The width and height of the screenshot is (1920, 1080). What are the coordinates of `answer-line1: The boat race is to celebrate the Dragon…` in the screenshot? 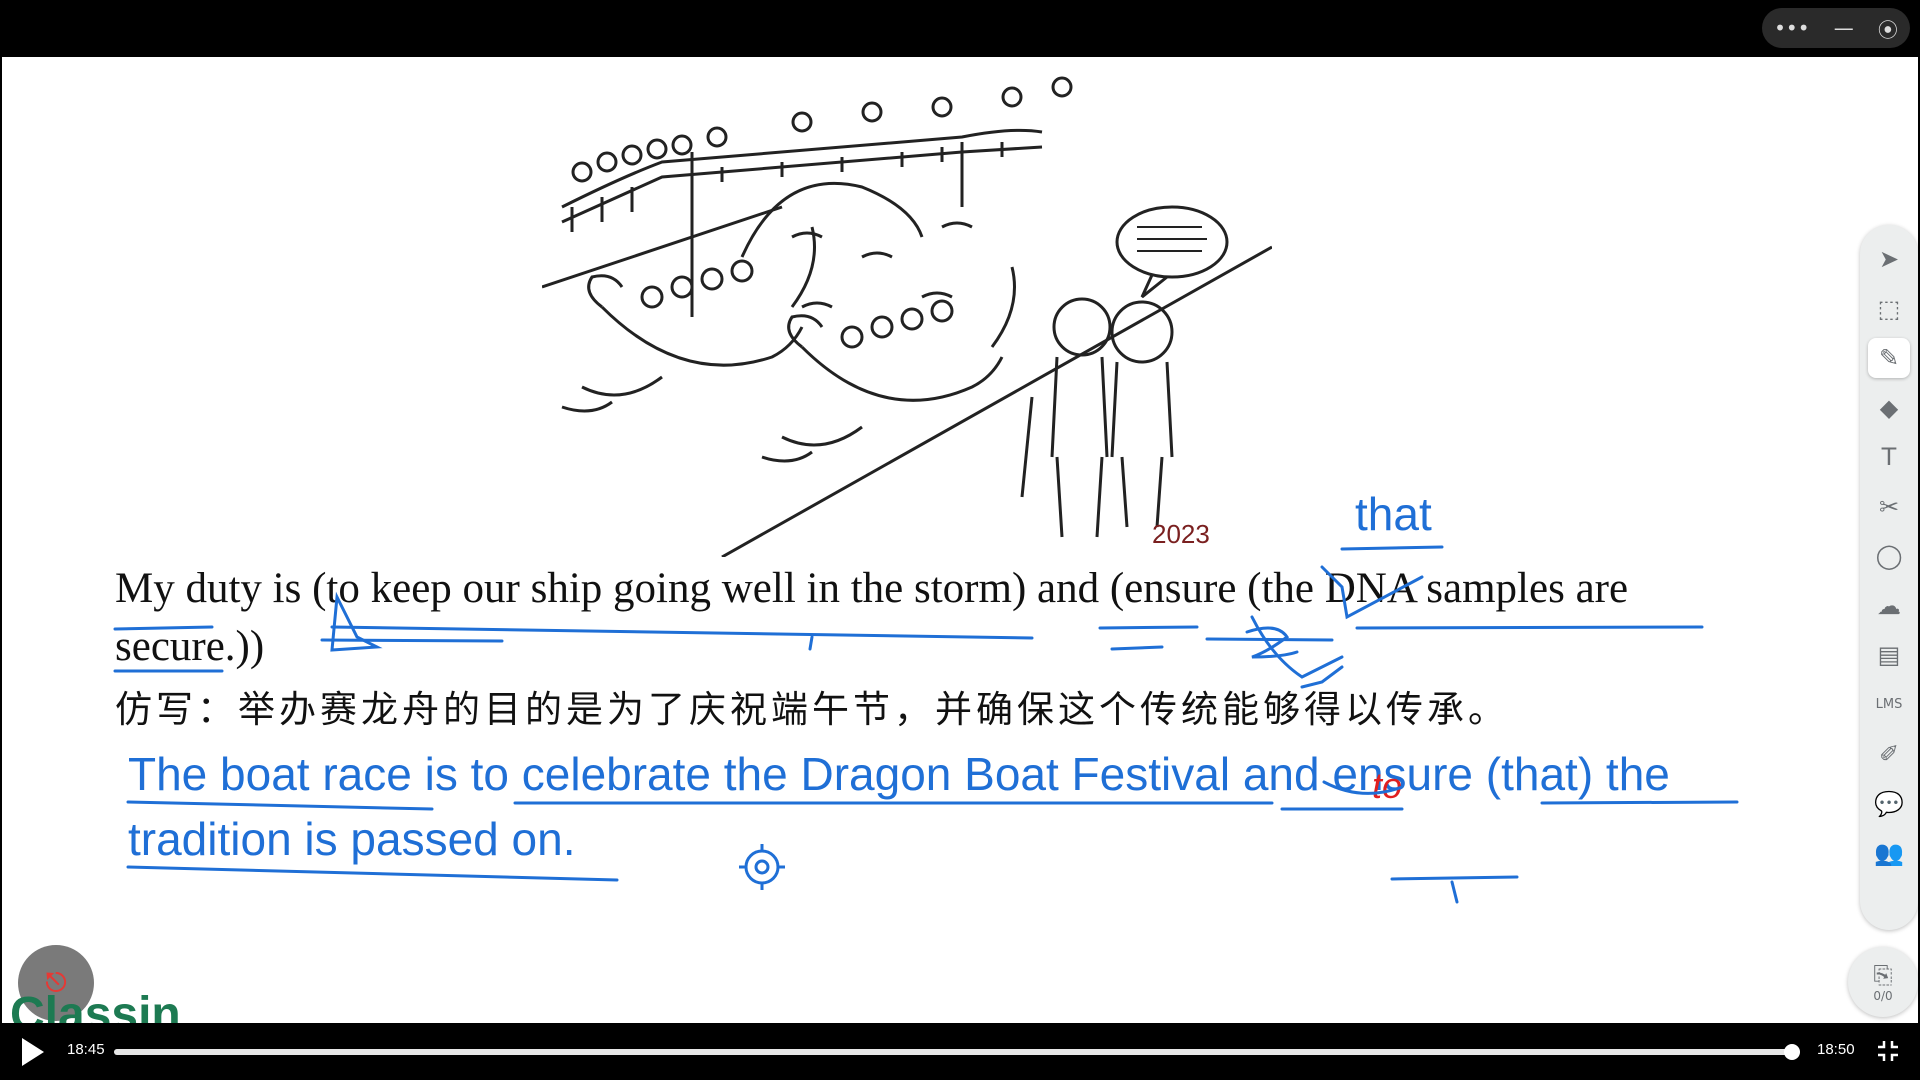 It's located at (899, 774).